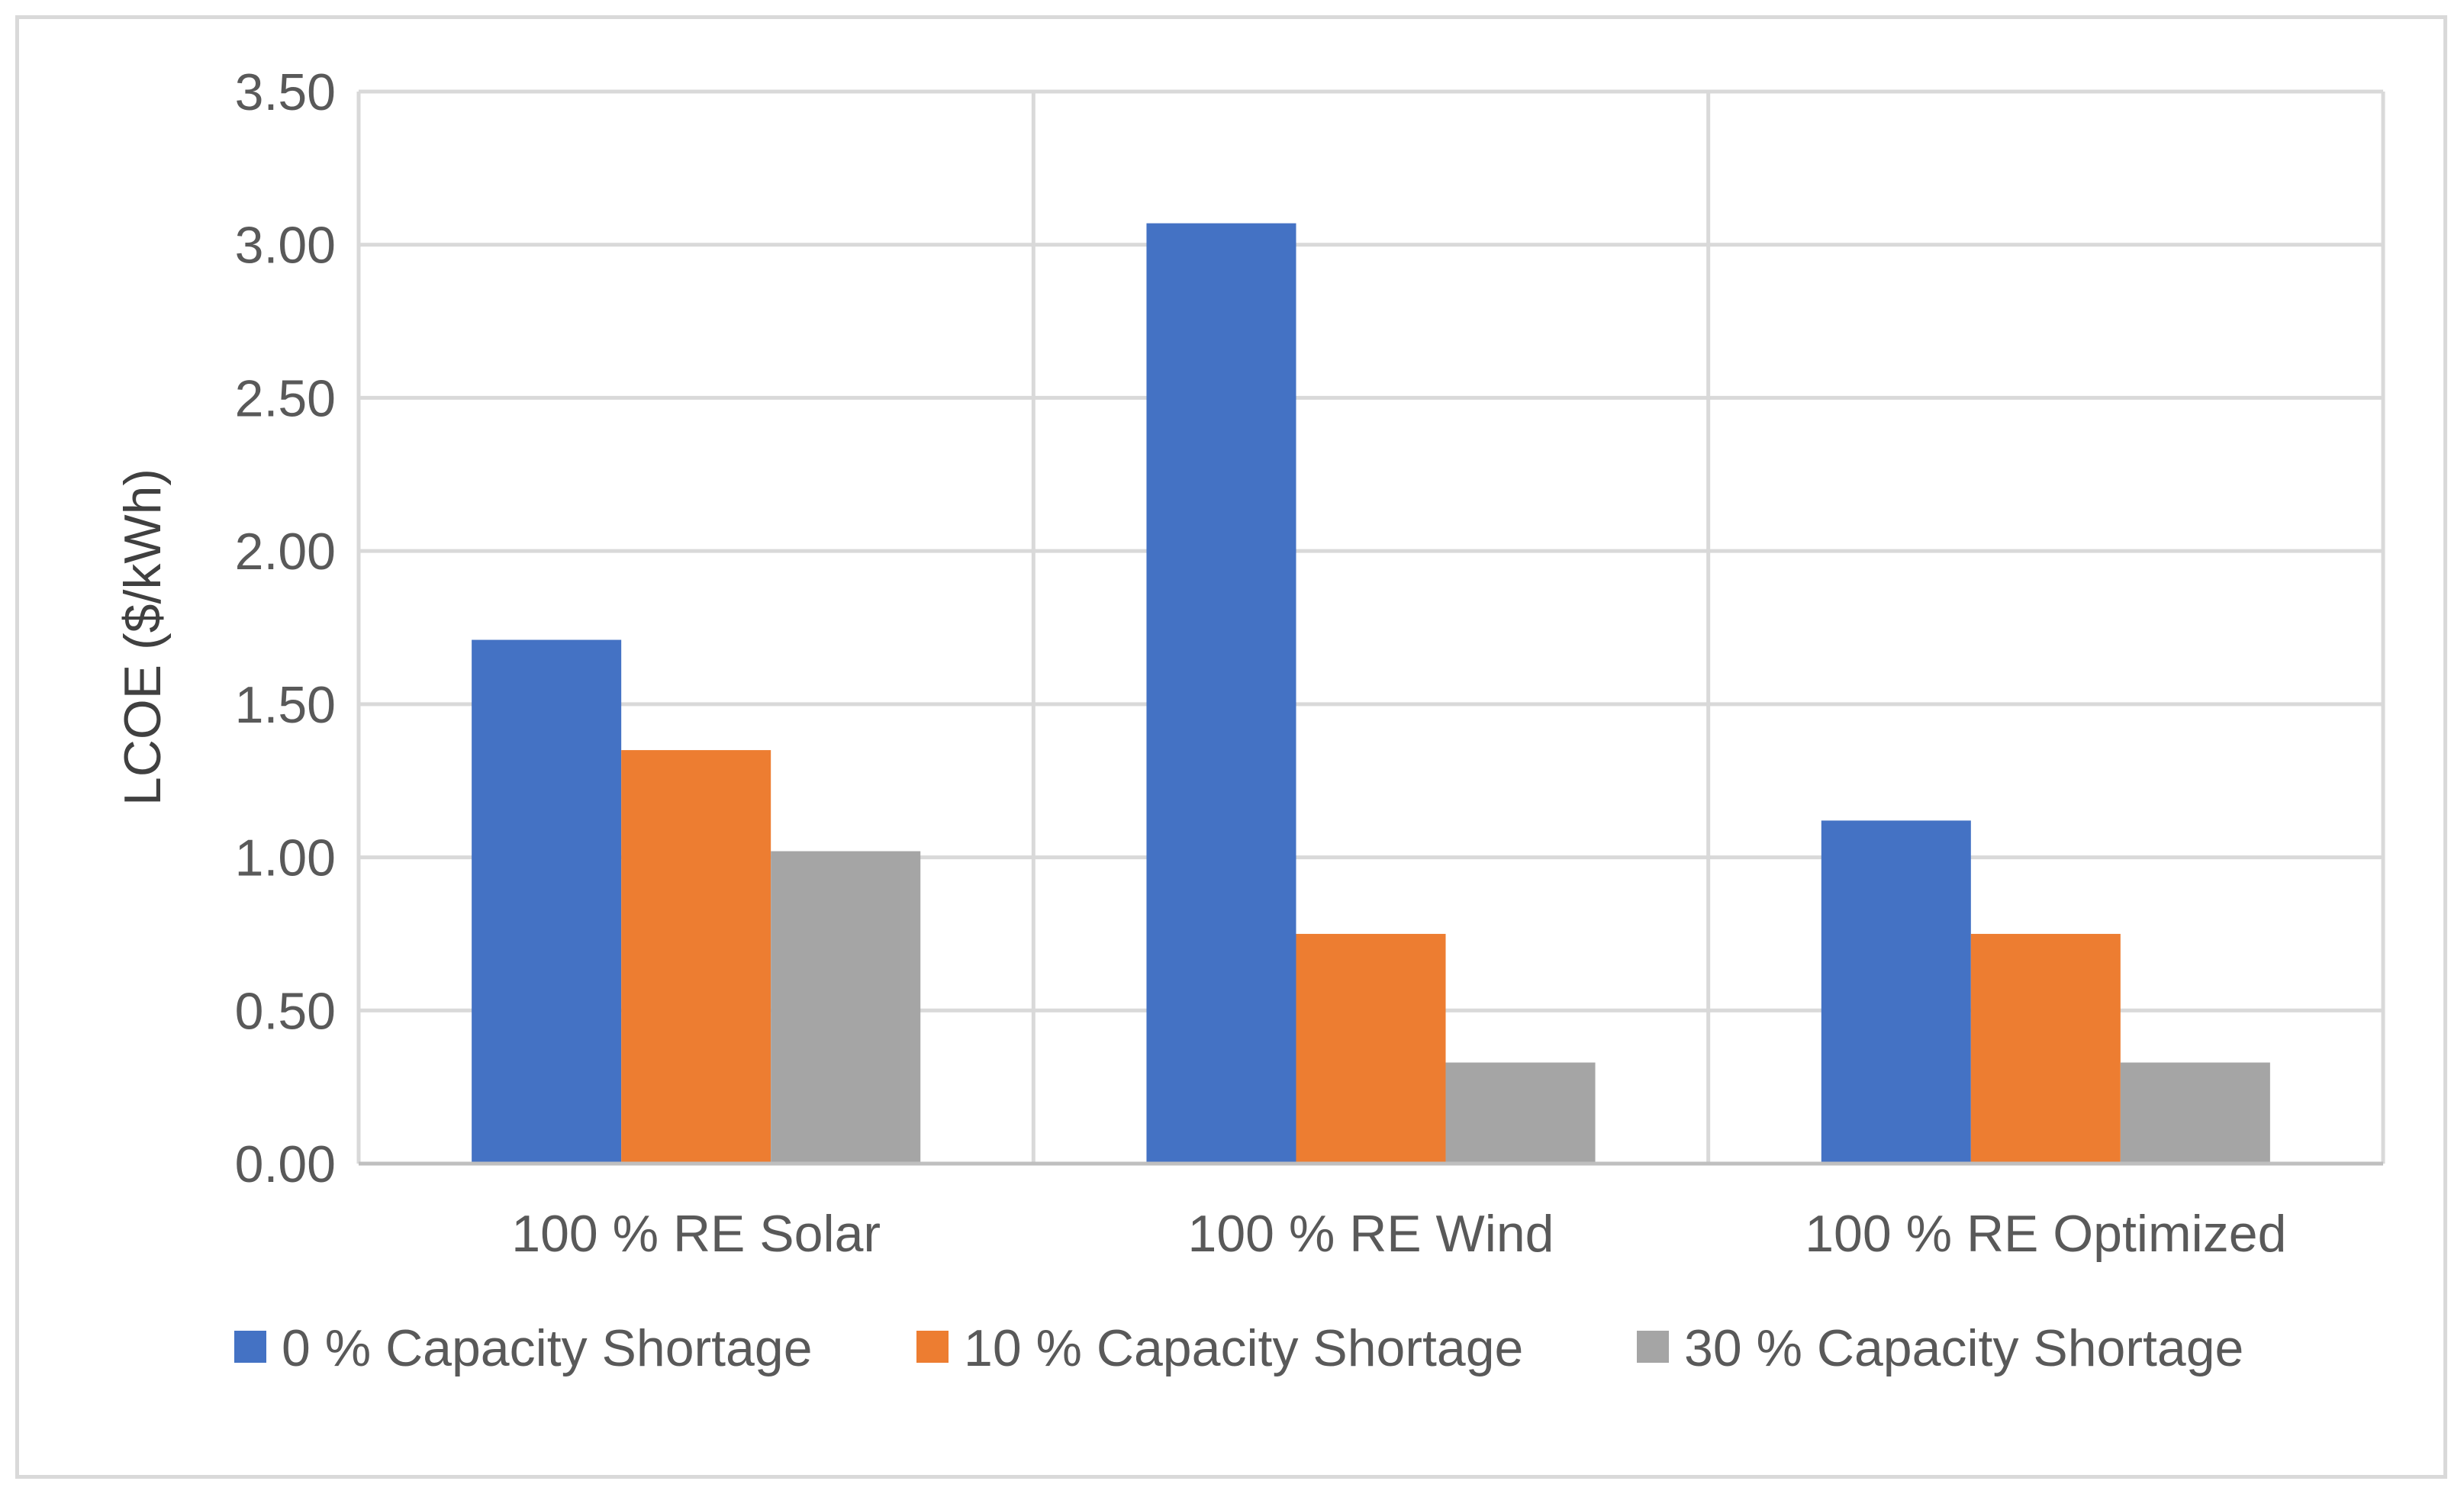 The image size is (2464, 1494). I want to click on y-tick-label: 2.50, so click(285, 398).